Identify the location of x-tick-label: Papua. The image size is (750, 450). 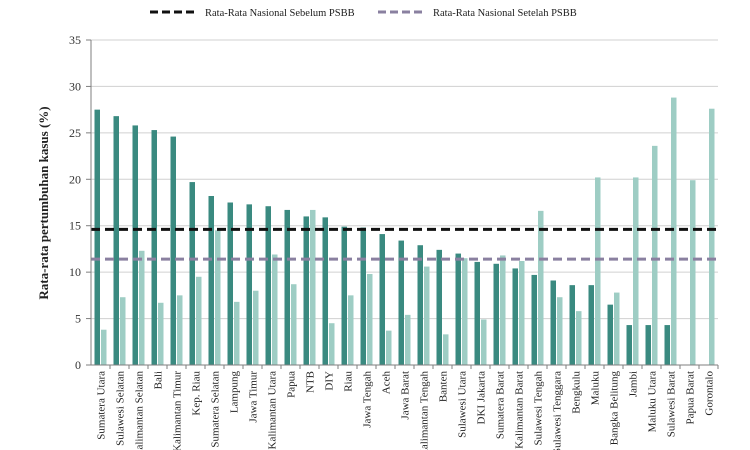
(292, 384).